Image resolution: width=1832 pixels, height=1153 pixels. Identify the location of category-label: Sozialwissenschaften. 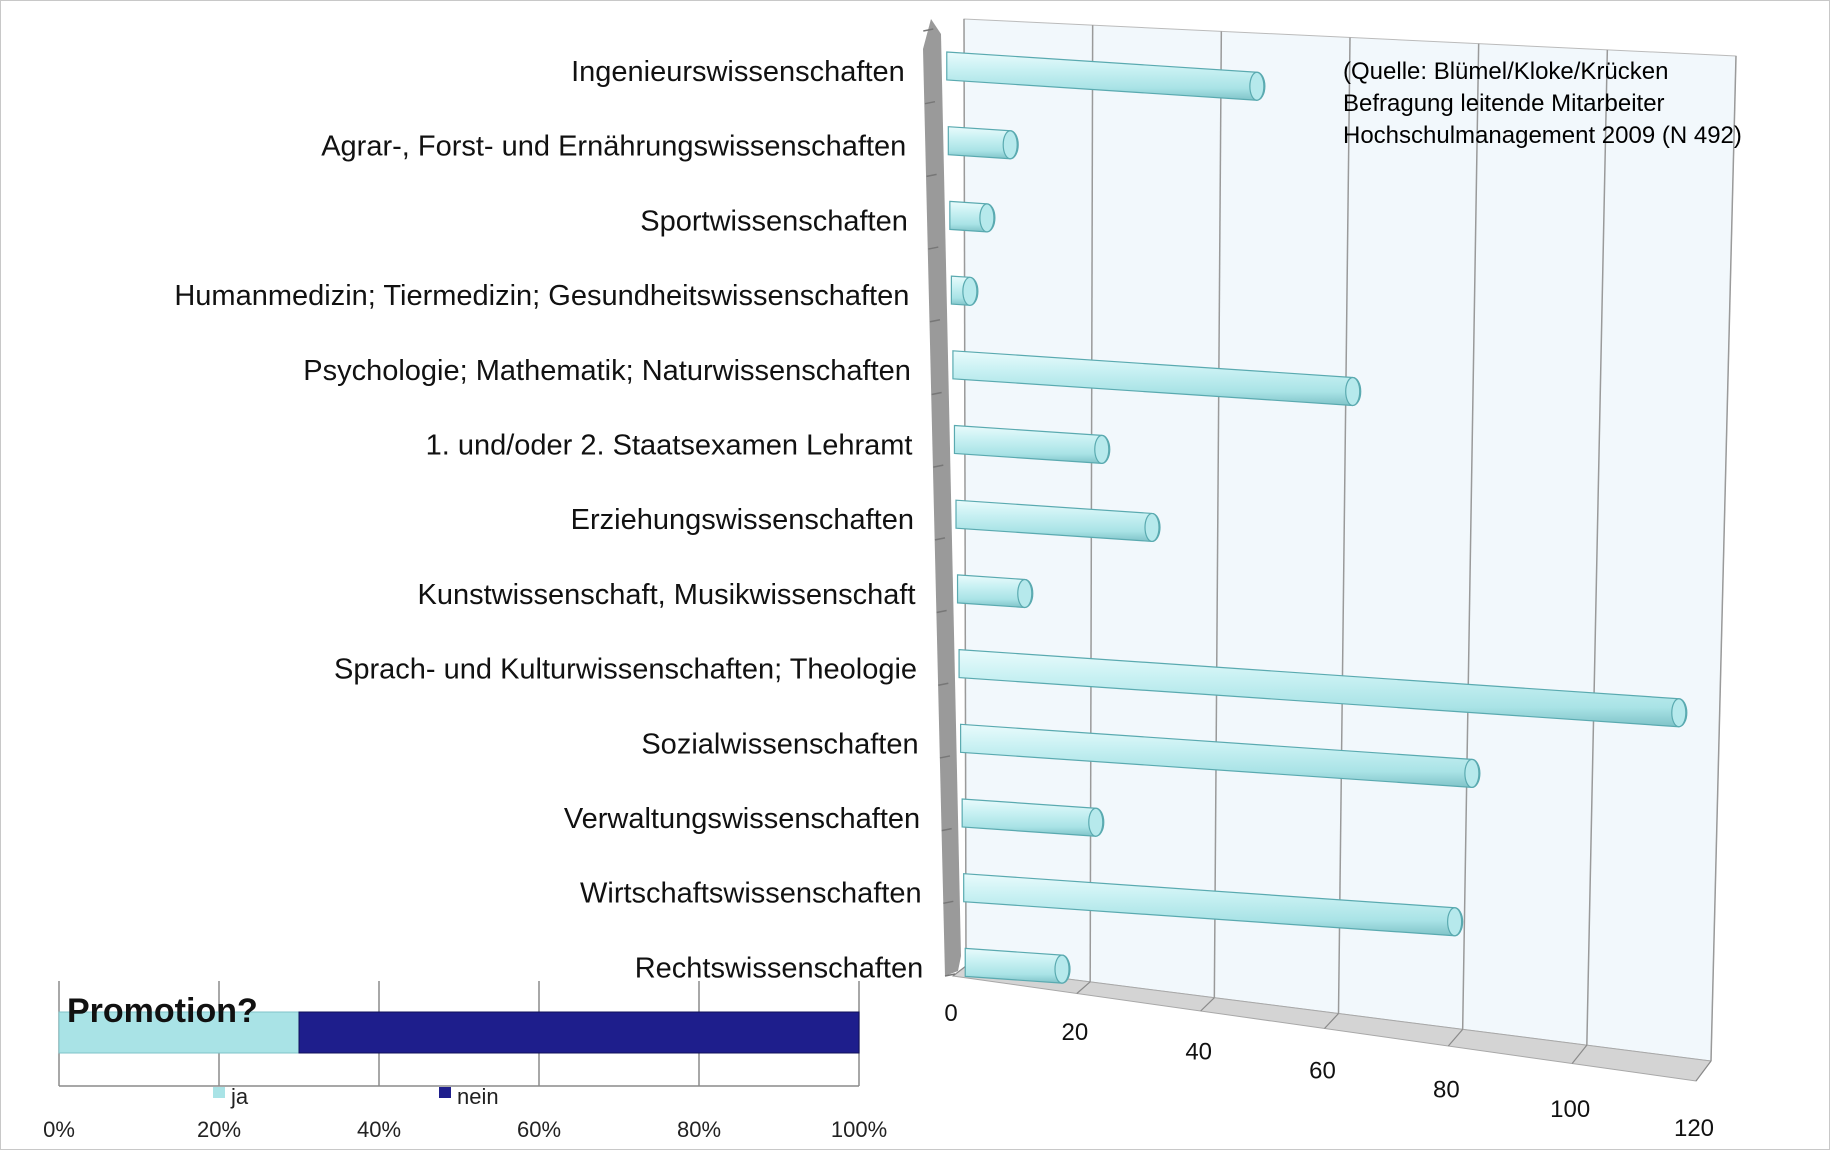
(779, 744).